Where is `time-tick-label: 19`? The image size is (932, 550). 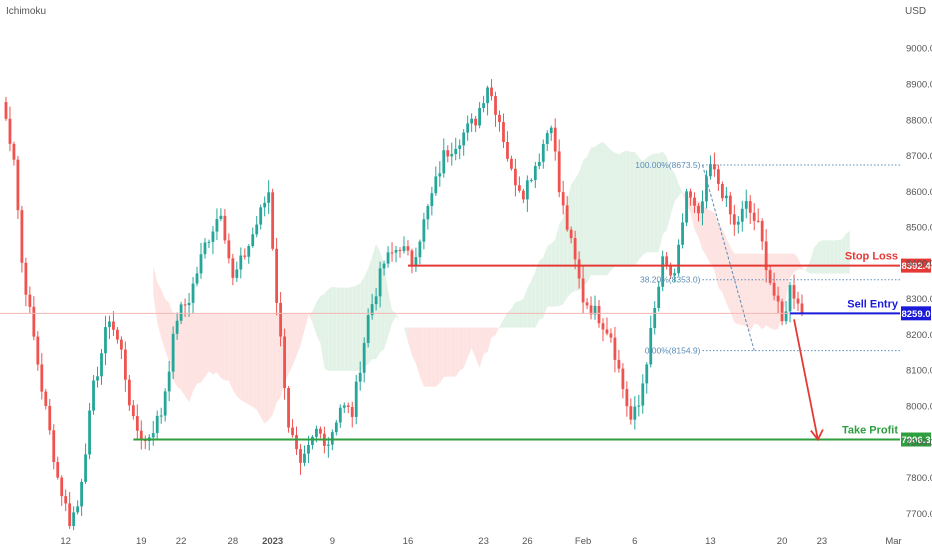
time-tick-label: 19 is located at coordinates (141, 541).